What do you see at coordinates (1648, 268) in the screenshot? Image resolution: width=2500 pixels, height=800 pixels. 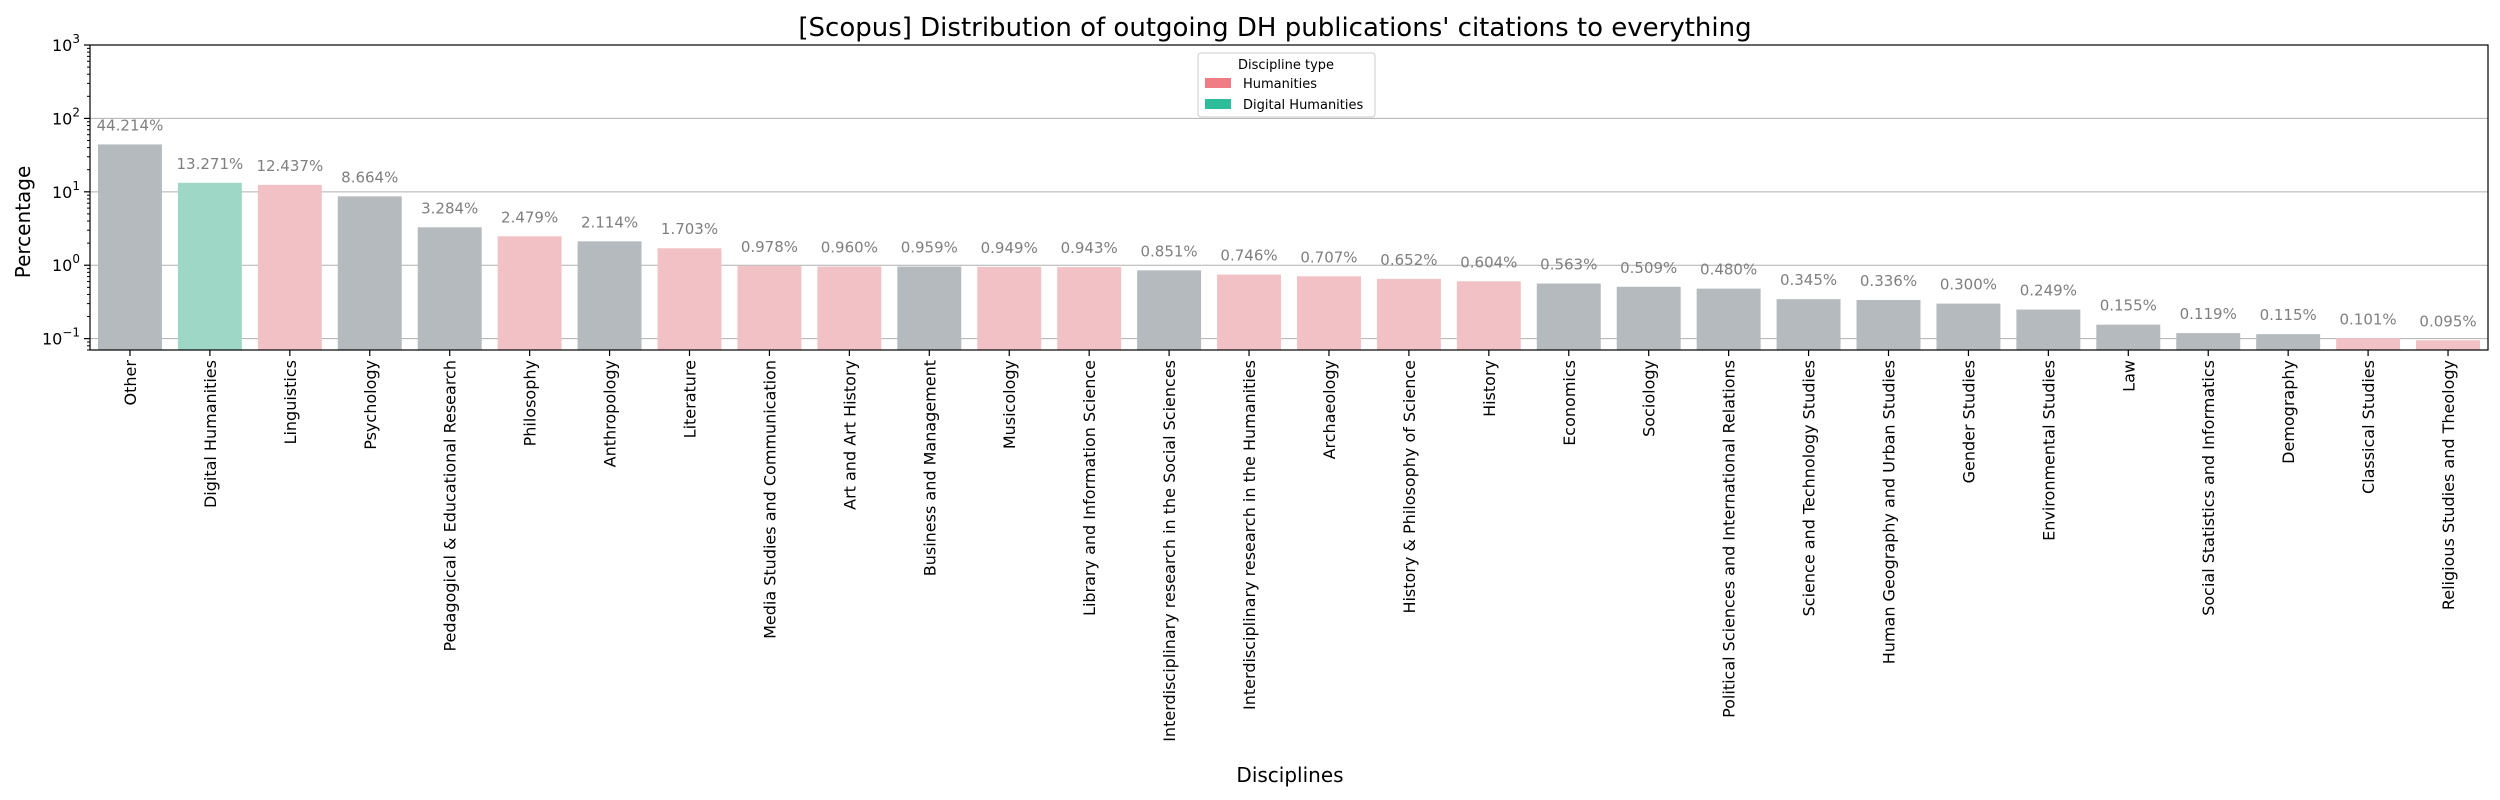 I see `data-label: 0.509%` at bounding box center [1648, 268].